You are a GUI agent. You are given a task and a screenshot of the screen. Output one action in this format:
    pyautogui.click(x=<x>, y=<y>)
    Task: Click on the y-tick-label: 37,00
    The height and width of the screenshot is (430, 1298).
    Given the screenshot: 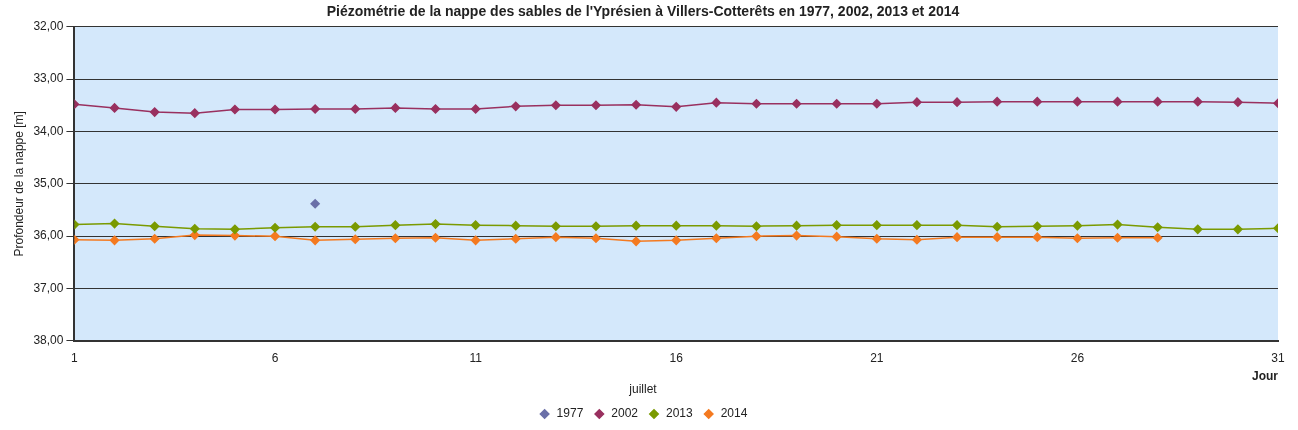 What is the action you would take?
    pyautogui.click(x=48, y=287)
    